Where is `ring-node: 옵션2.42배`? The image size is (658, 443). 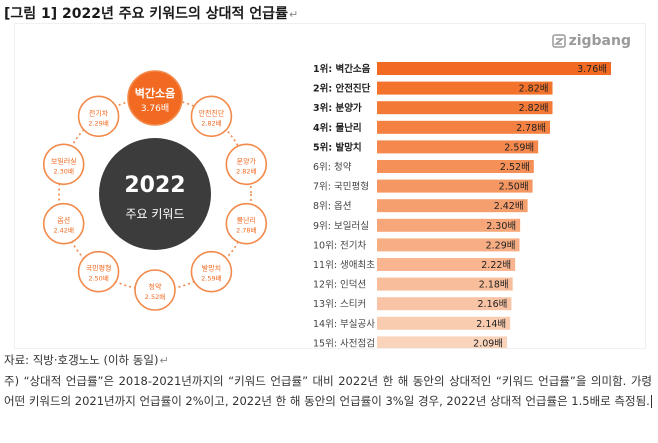 ring-node: 옵션2.42배 is located at coordinates (63, 223).